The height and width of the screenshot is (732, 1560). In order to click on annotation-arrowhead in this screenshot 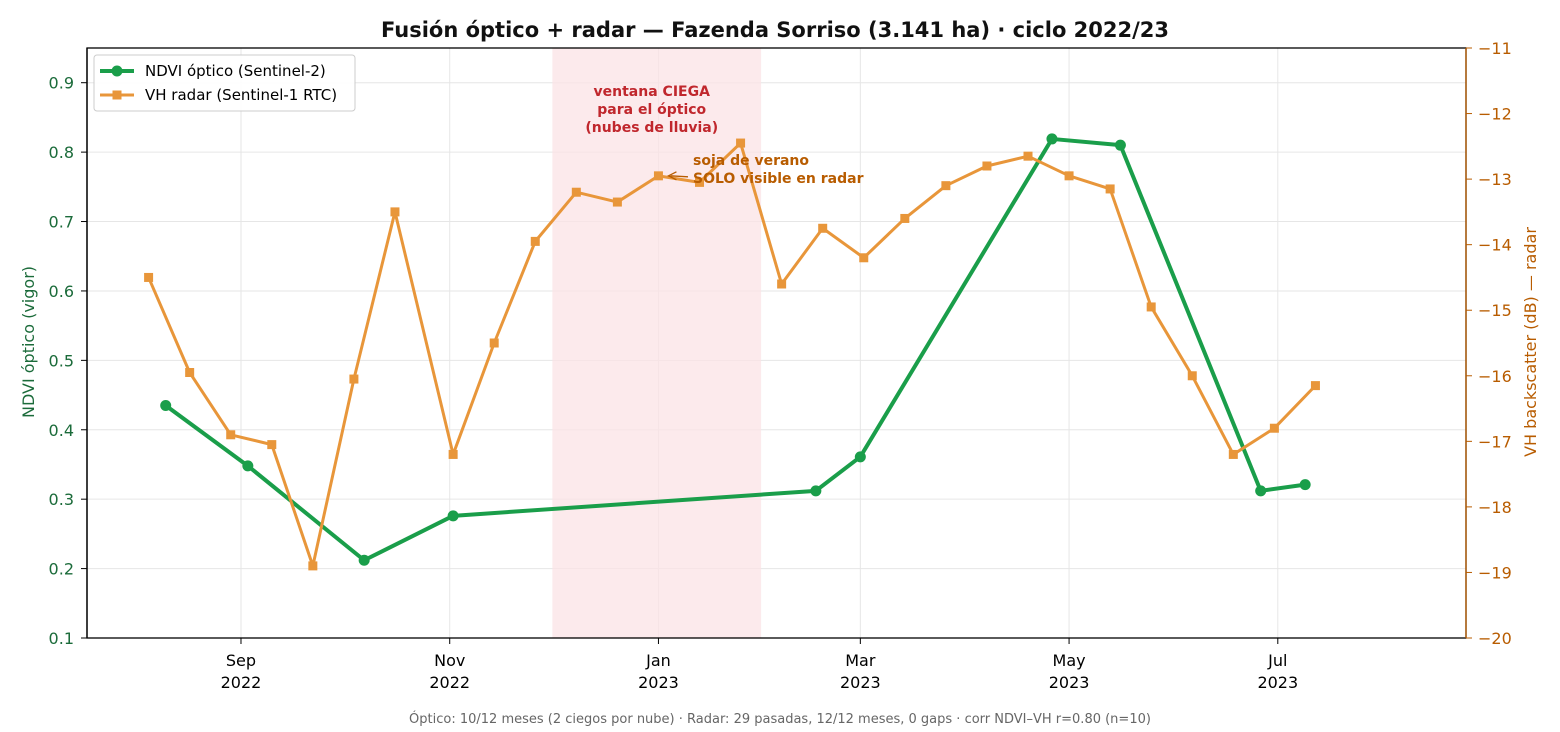, I will do `click(671, 176)`.